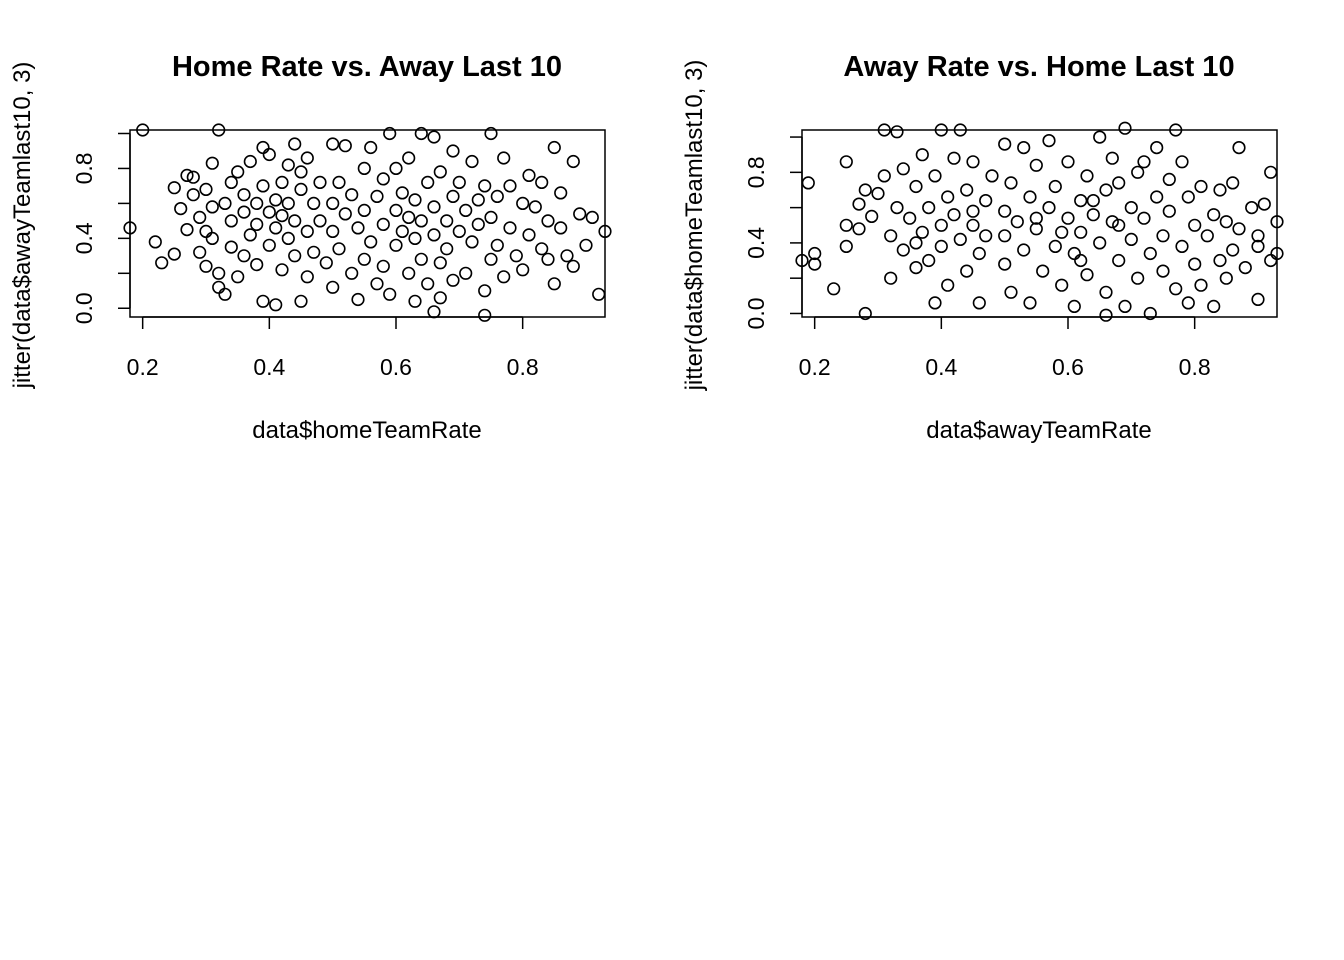  What do you see at coordinates (772, 232) in the screenshot?
I see `y-axis-ticks: 0.0 0.4 0.8` at bounding box center [772, 232].